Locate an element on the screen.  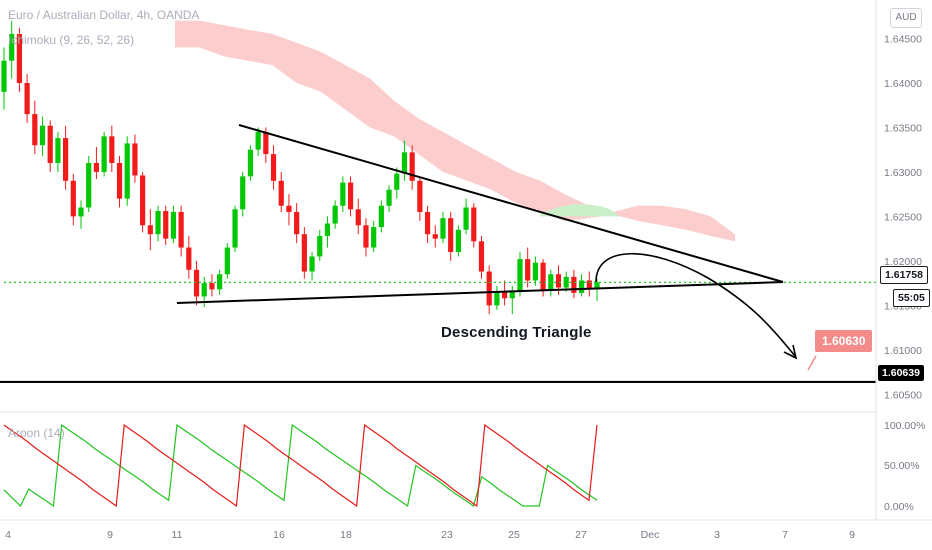
last-price-tag: 1.61758 is located at coordinates (904, 275).